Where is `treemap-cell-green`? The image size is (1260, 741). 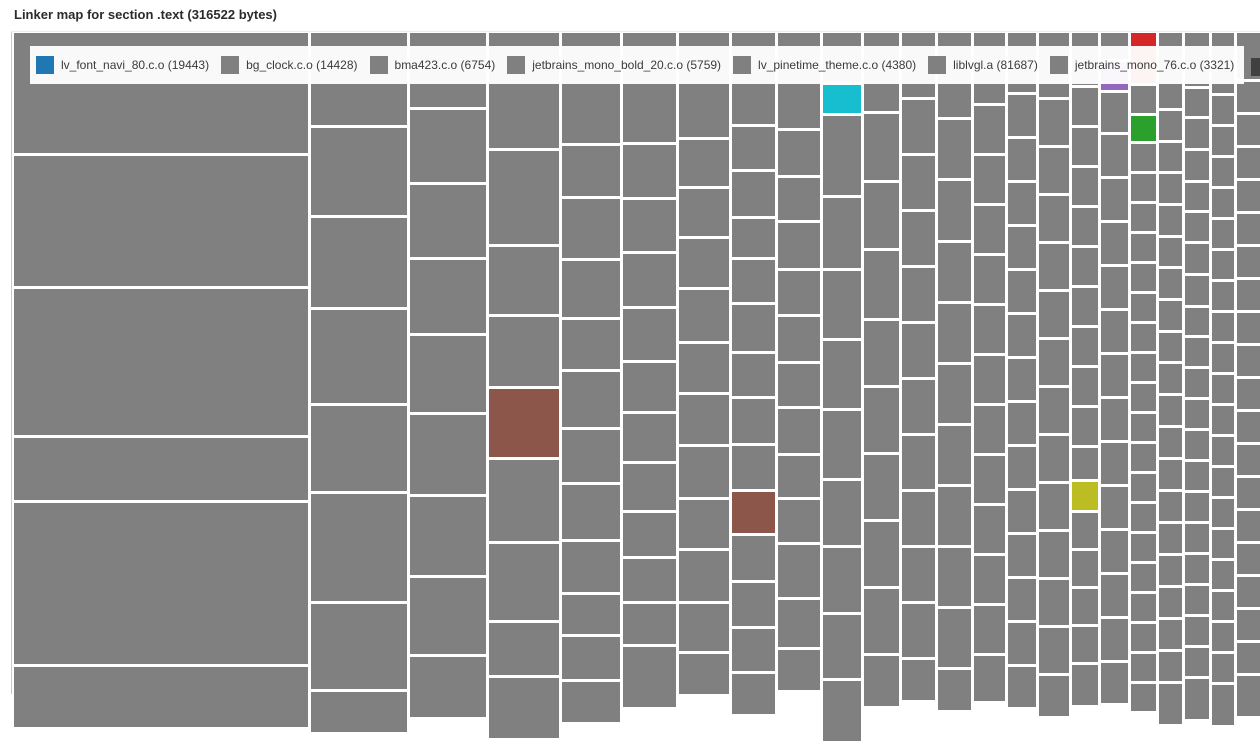 treemap-cell-green is located at coordinates (1143, 128).